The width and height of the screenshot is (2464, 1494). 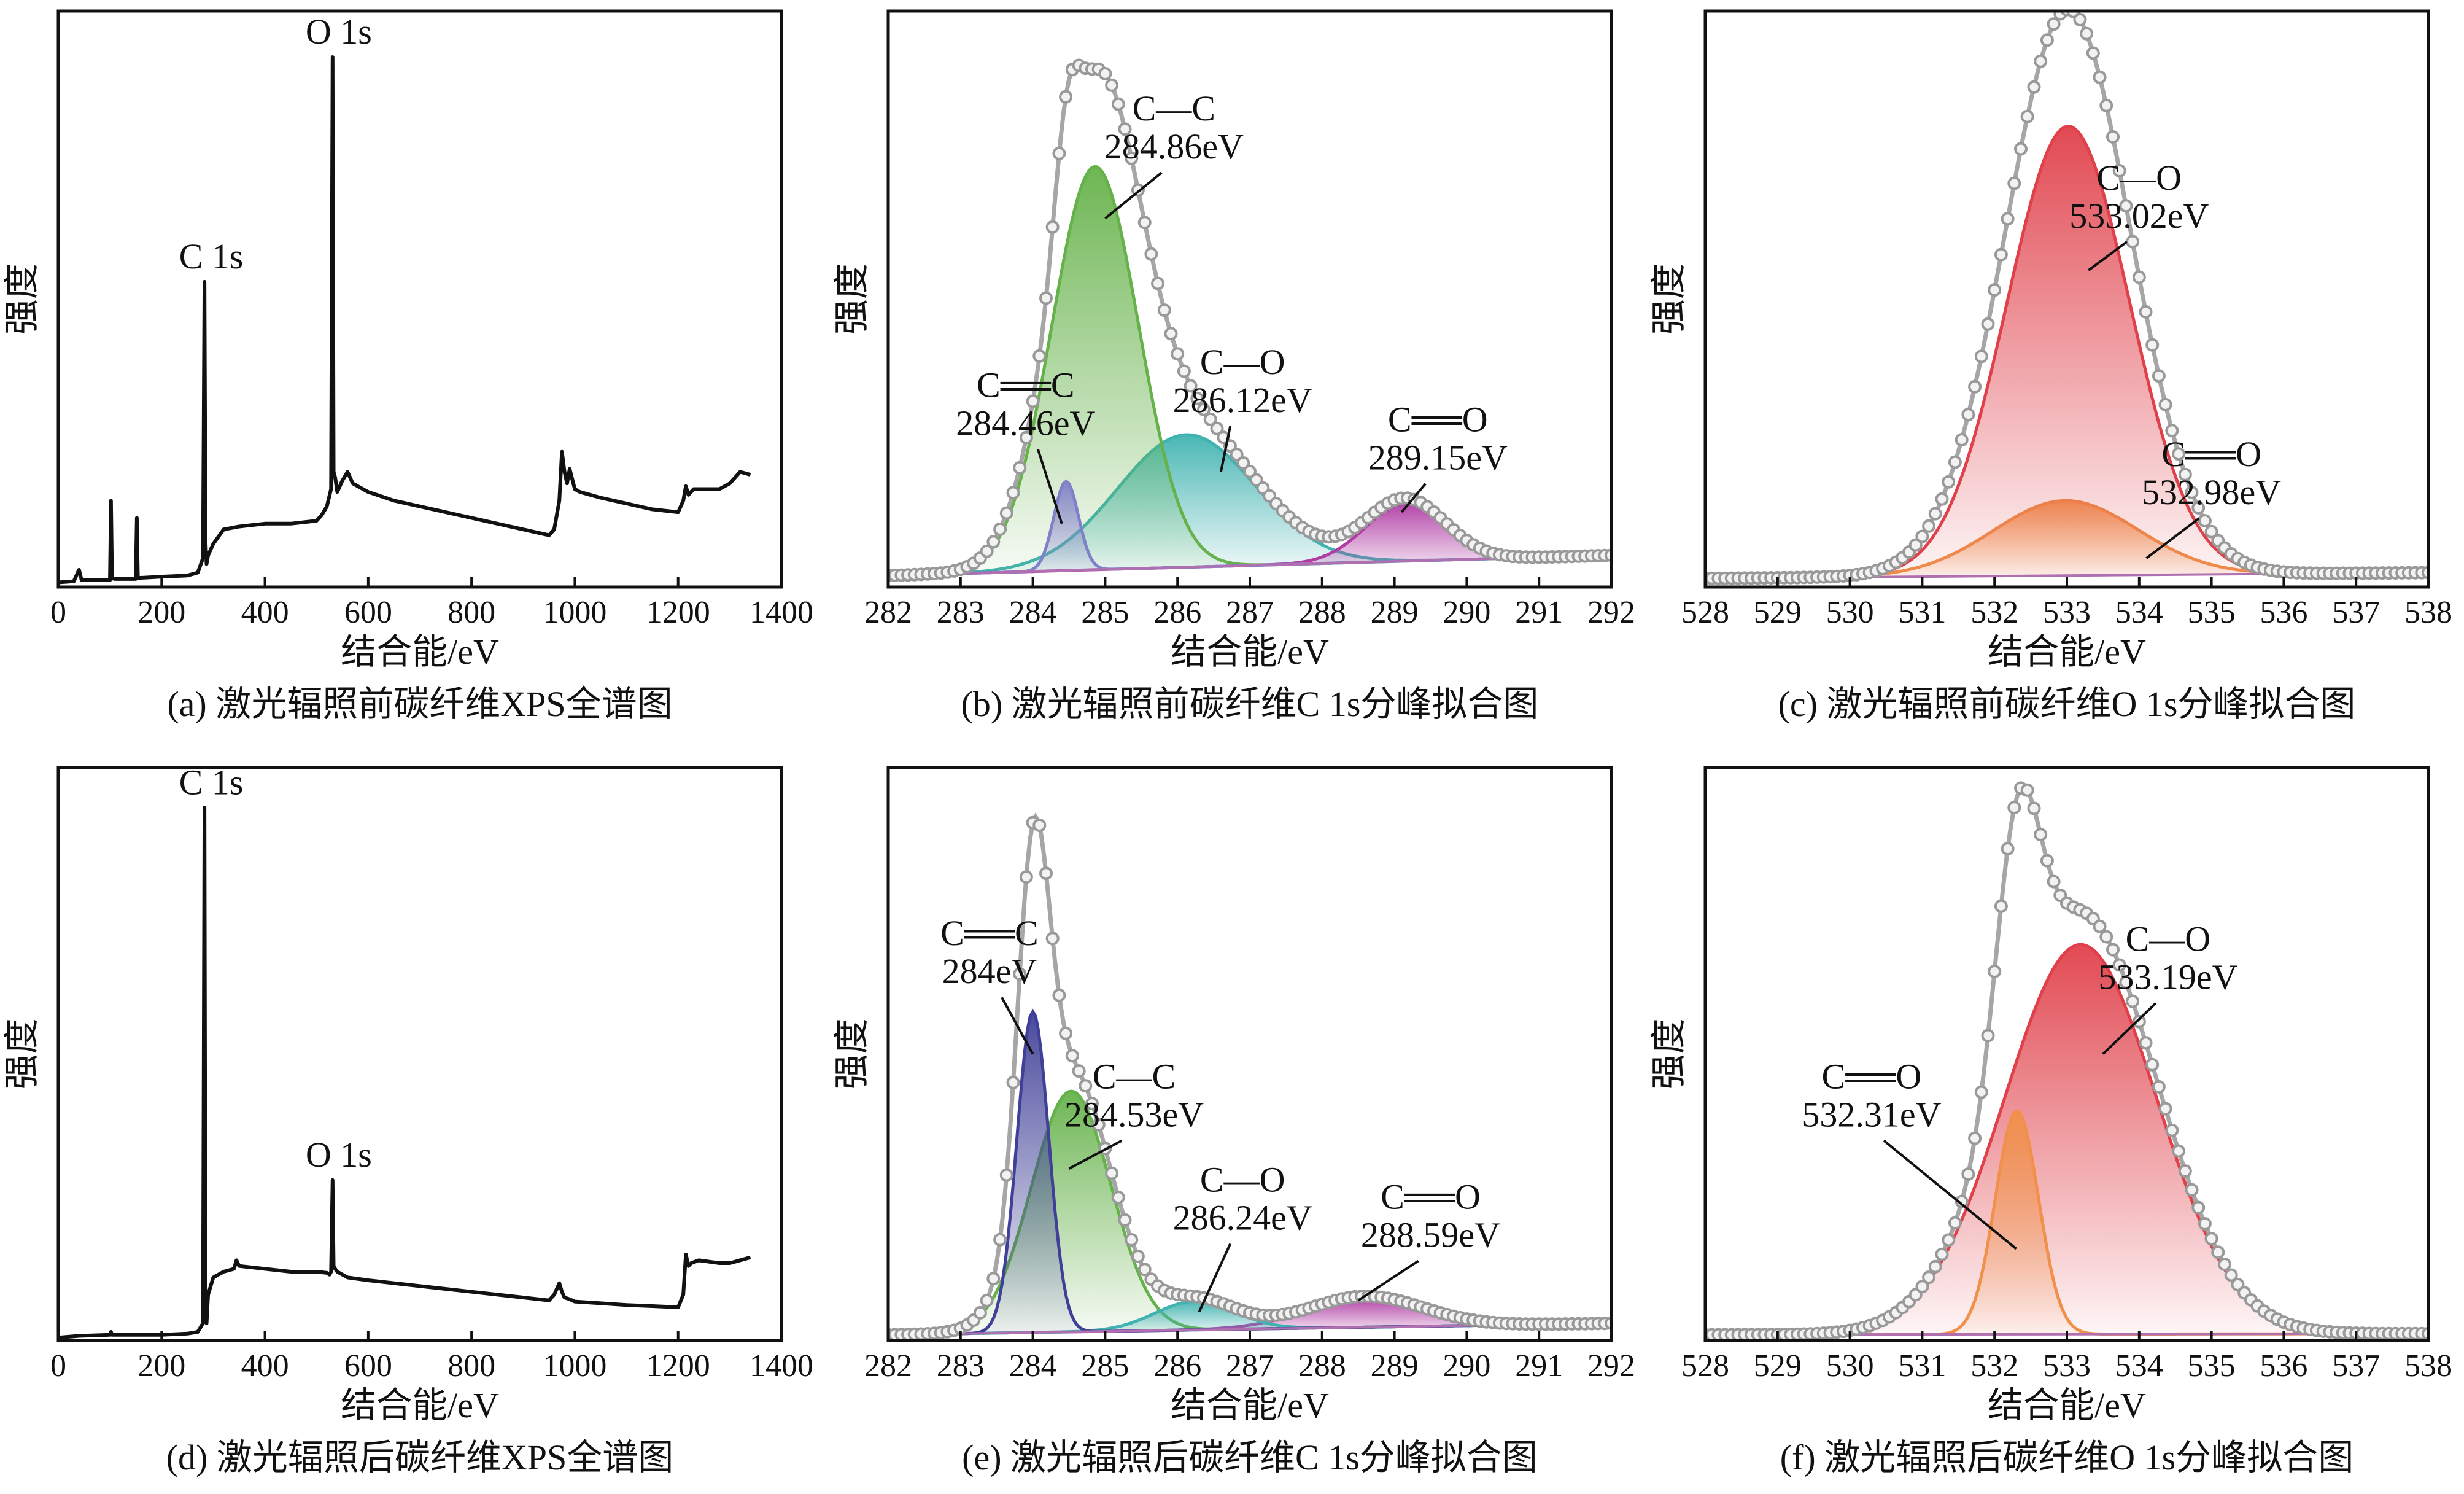 I want to click on x-tick-label: 529, so click(x=1778, y=612).